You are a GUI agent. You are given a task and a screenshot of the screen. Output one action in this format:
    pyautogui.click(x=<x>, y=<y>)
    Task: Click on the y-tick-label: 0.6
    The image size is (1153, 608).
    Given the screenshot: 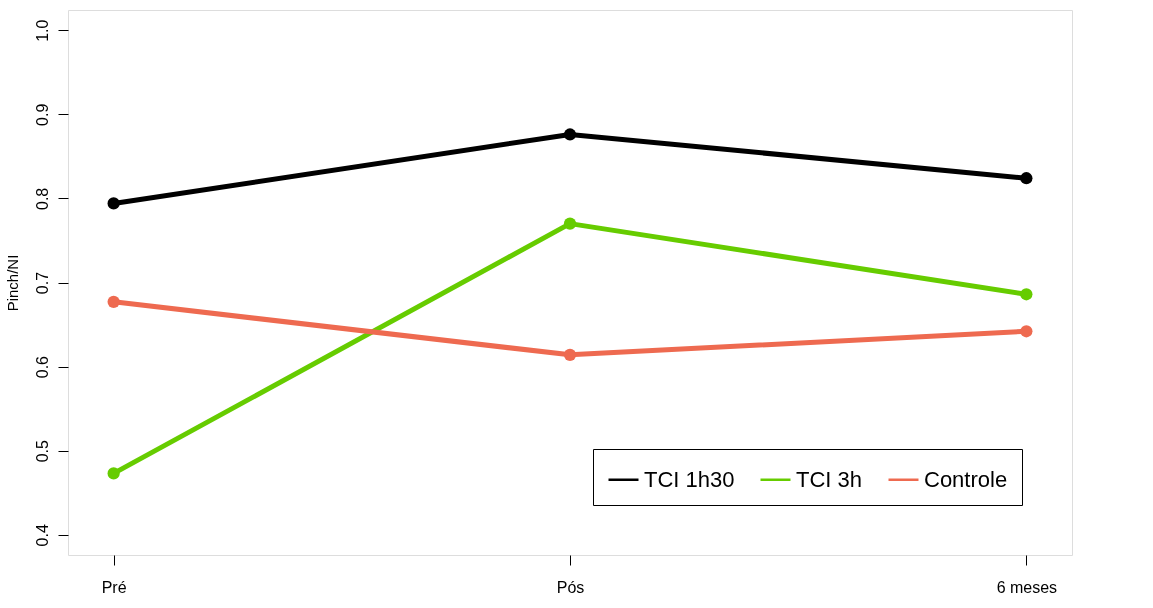 What is the action you would take?
    pyautogui.click(x=42, y=367)
    